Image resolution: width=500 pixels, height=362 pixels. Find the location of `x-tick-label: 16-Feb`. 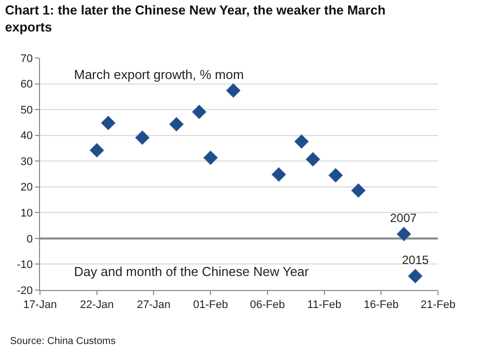

x-tick-label: 16-Feb is located at coordinates (381, 305).